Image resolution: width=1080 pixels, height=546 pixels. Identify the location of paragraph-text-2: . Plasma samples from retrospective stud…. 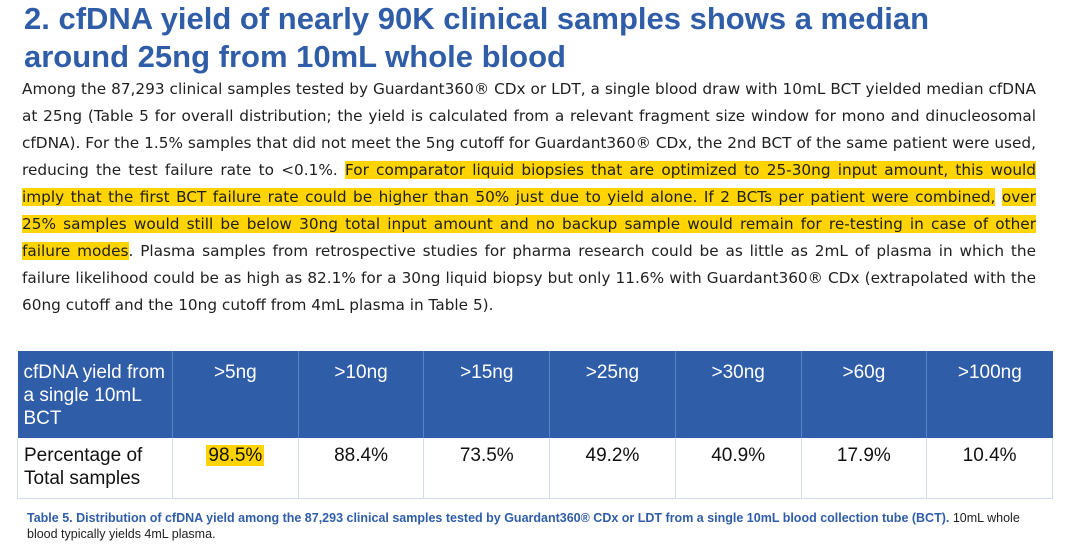
(529, 278).